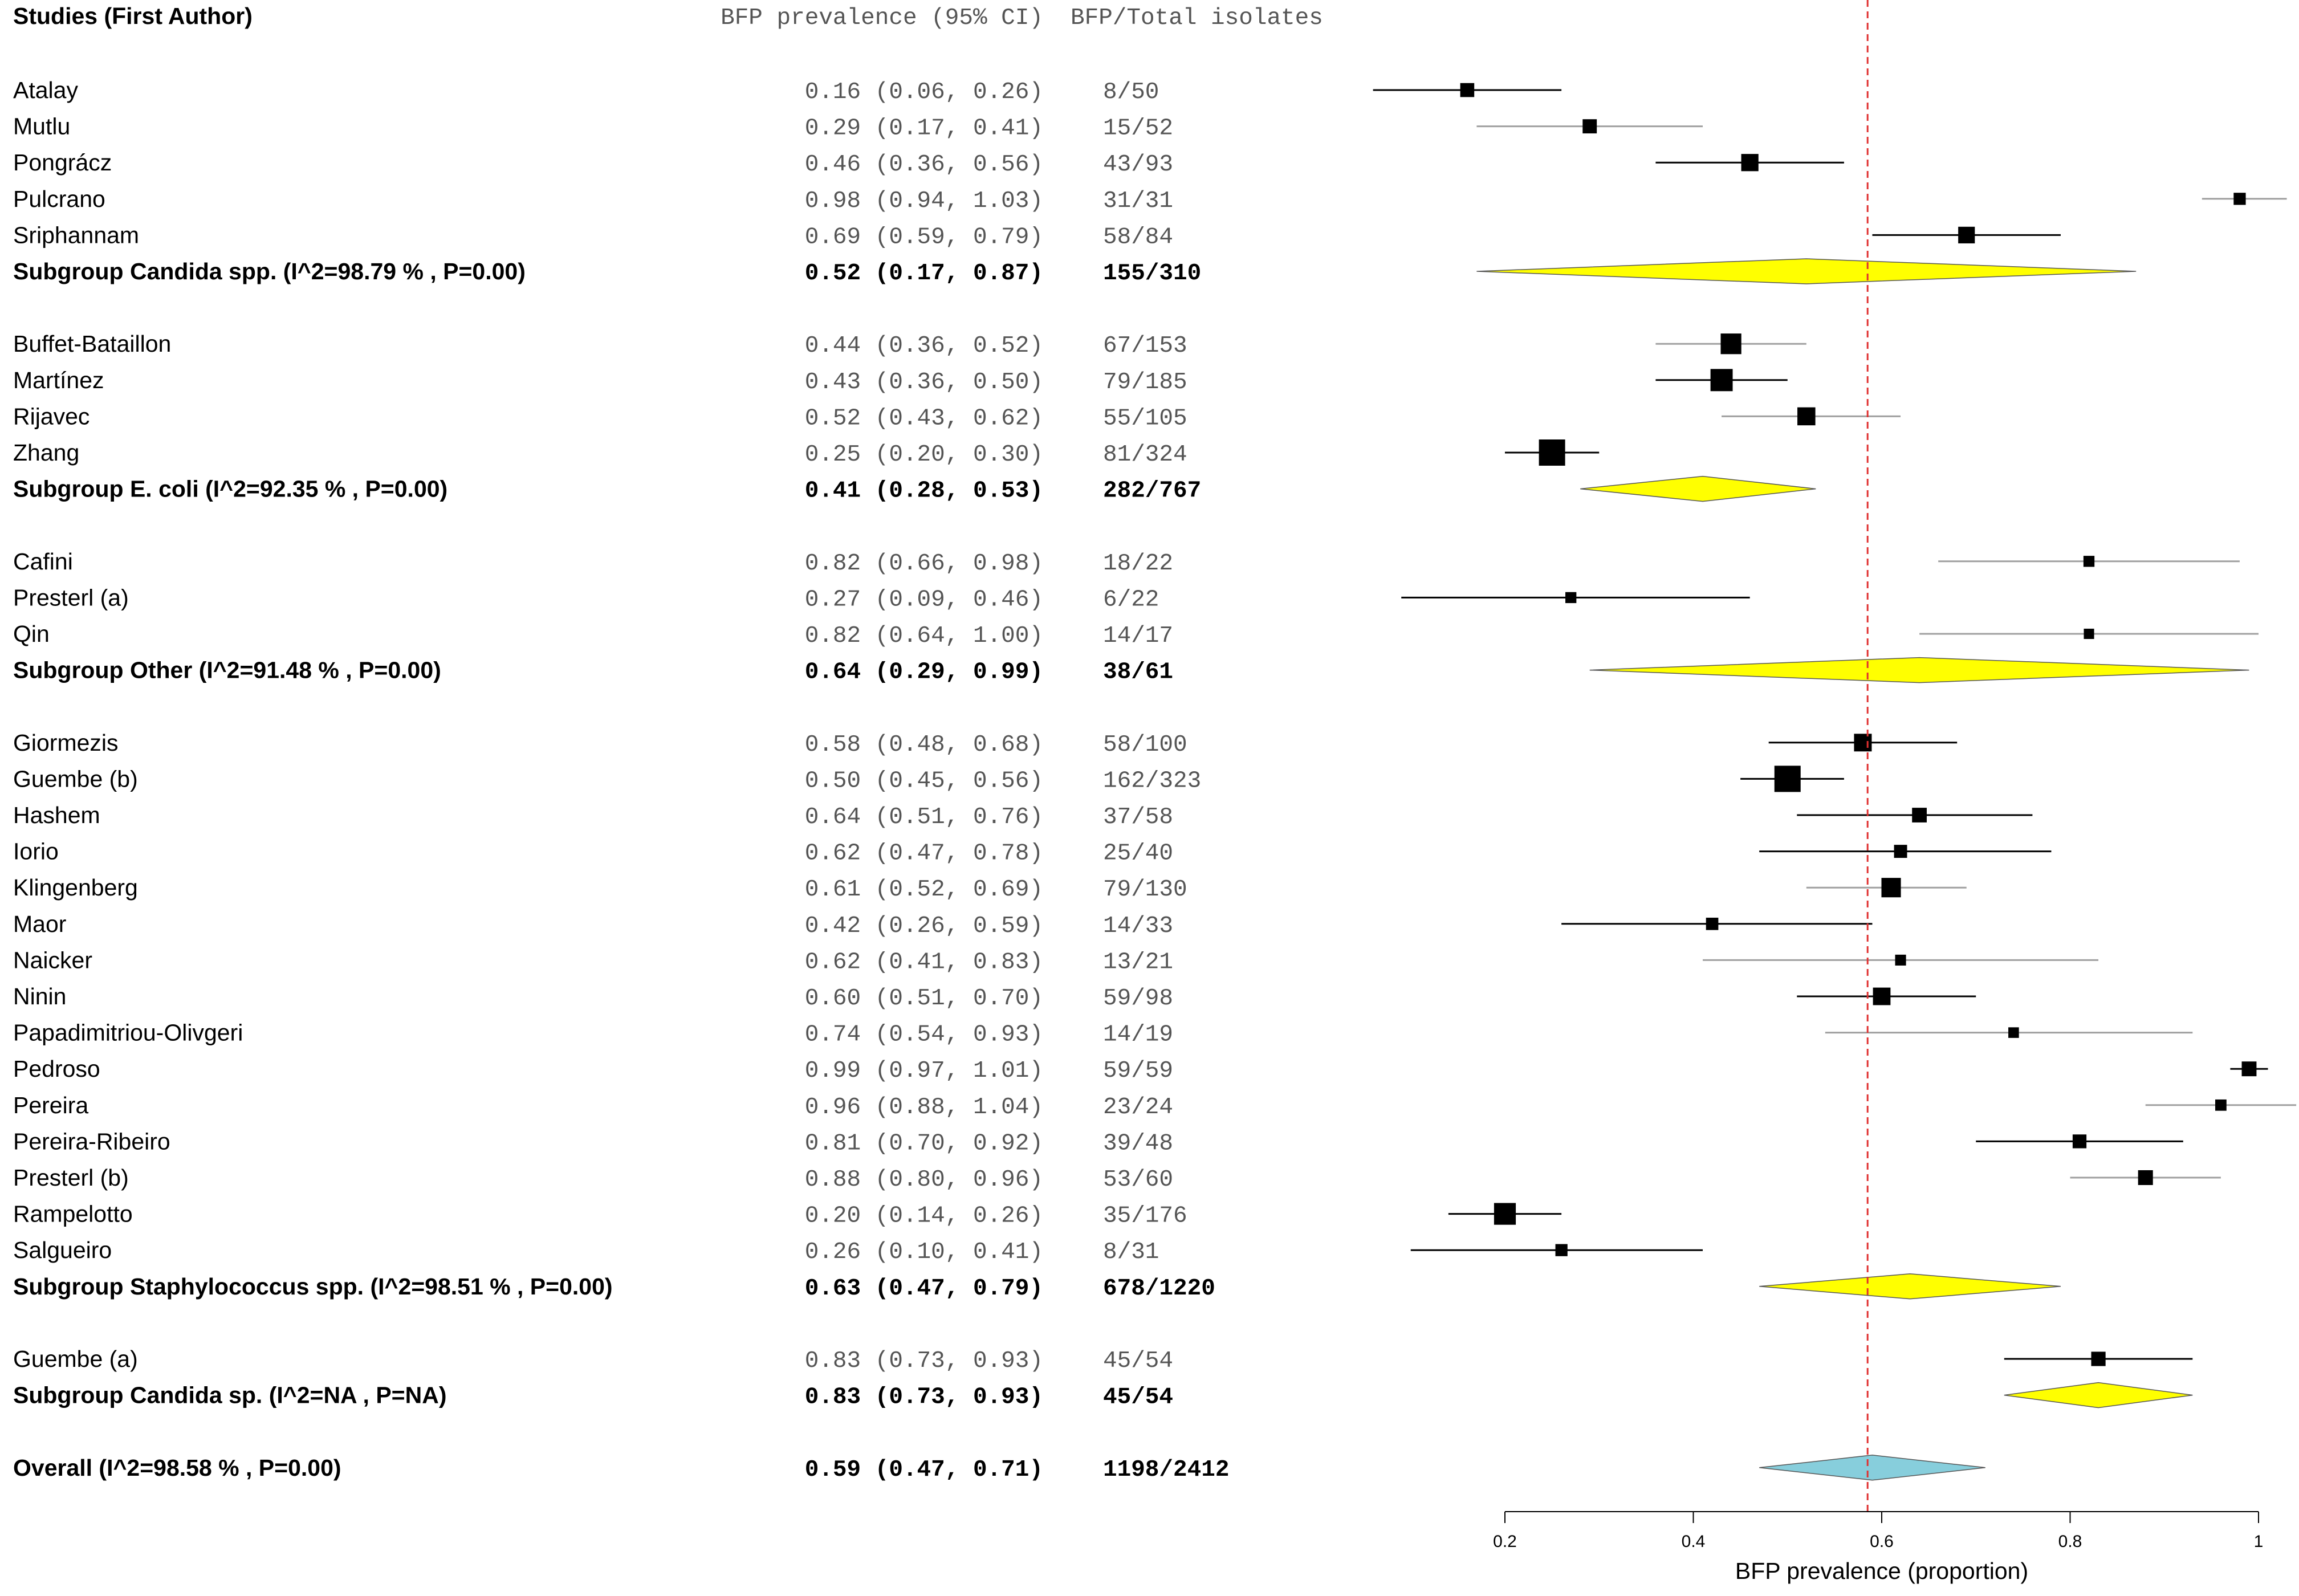  What do you see at coordinates (45, 90) in the screenshot?
I see `study-label: Atalay` at bounding box center [45, 90].